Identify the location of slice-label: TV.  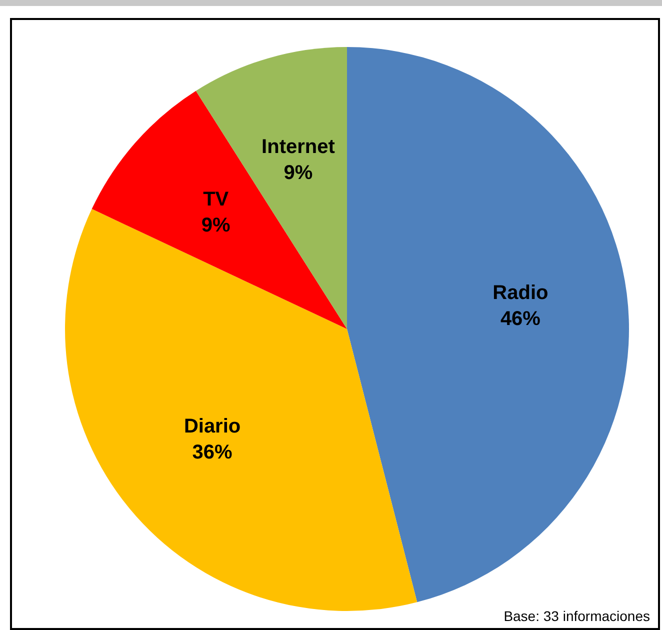
(216, 199).